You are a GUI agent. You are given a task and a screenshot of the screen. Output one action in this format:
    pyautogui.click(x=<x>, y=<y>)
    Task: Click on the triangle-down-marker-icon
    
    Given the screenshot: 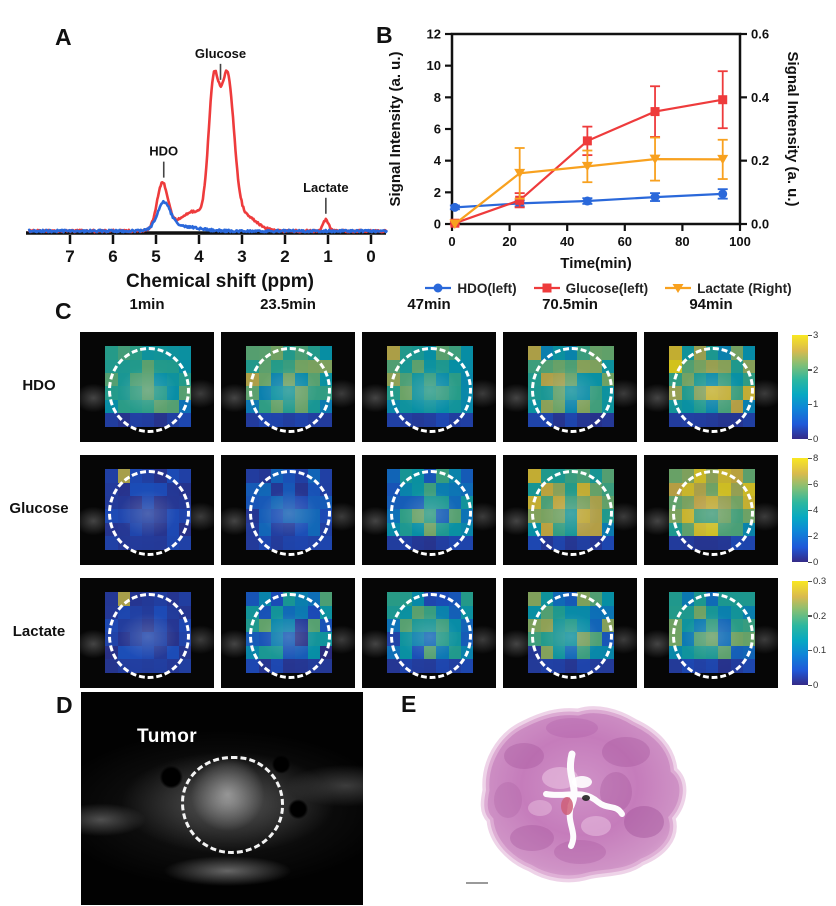 What is the action you would take?
    pyautogui.click(x=678, y=288)
    